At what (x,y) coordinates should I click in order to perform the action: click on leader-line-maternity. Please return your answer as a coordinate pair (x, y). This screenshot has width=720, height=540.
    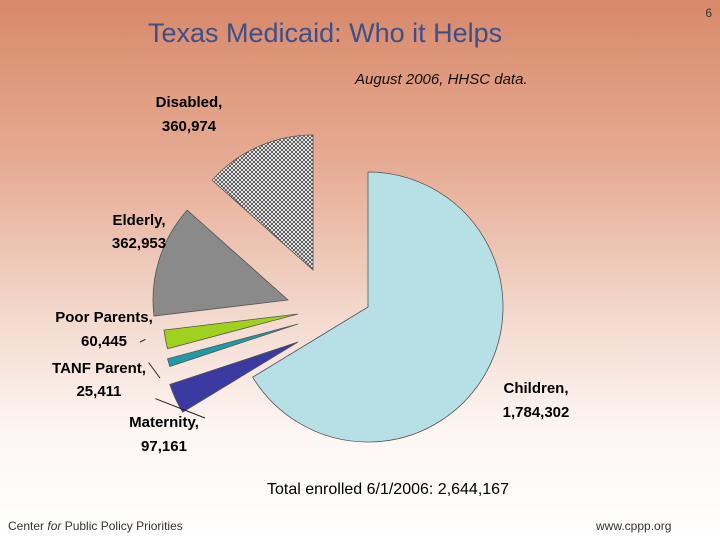
    Looking at the image, I should click on (180, 408).